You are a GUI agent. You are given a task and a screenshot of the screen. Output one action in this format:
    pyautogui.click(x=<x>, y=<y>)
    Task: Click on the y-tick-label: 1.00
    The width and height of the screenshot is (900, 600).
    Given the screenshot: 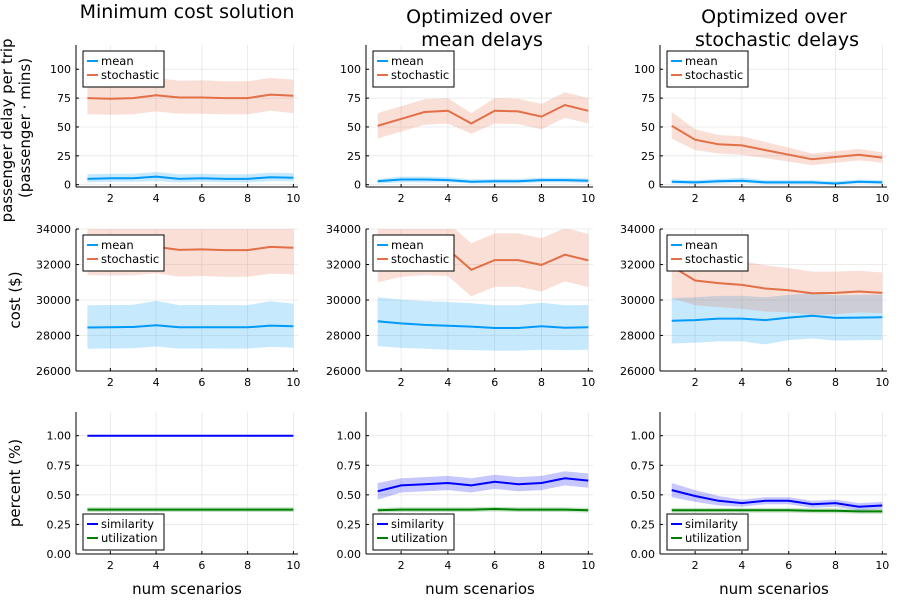 What is the action you would take?
    pyautogui.click(x=643, y=436)
    